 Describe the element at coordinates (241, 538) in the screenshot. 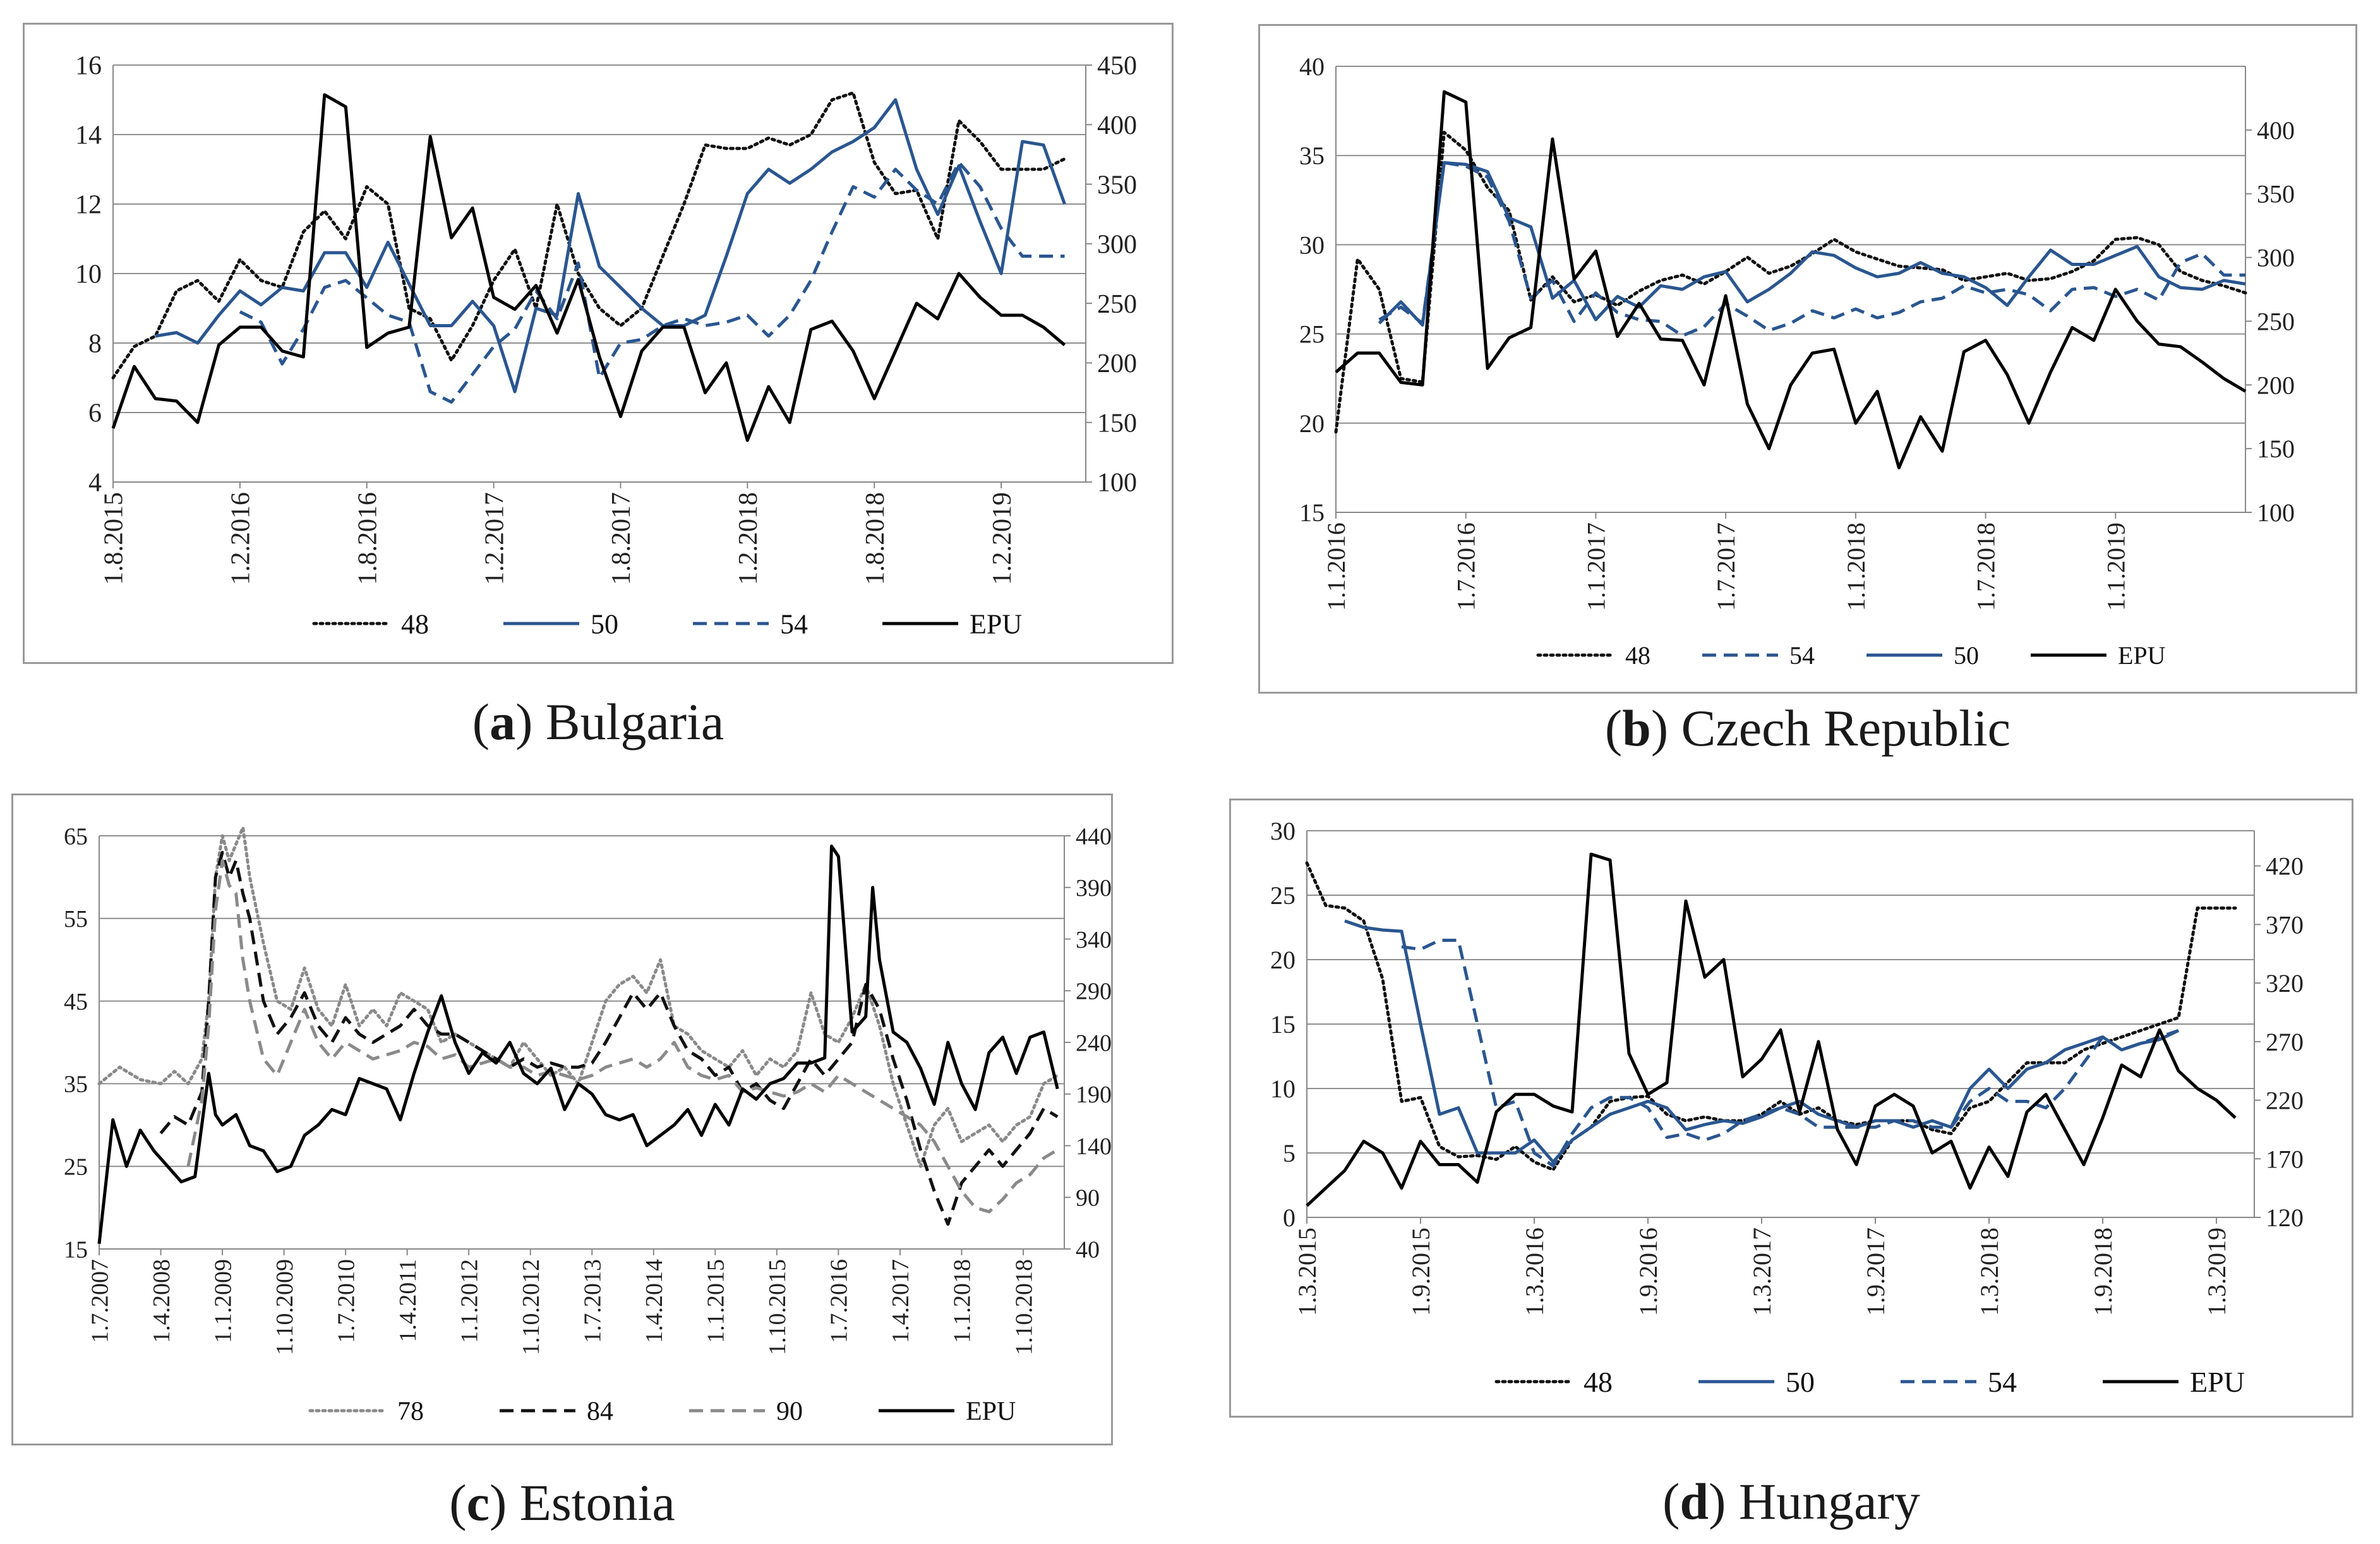

I see `x-tick-label: 1.2.2016` at that location.